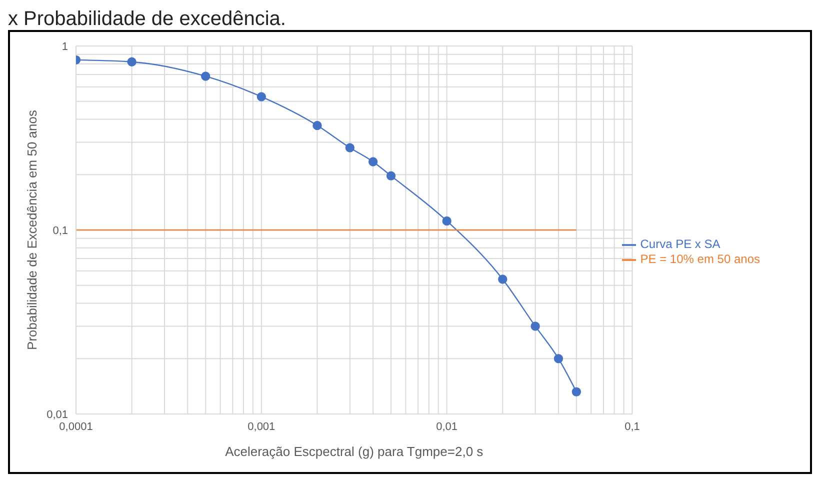 This screenshot has width=820, height=488. I want to click on y-axis-title: Probabilidade de Excedência em 50 anos, so click(32, 230).